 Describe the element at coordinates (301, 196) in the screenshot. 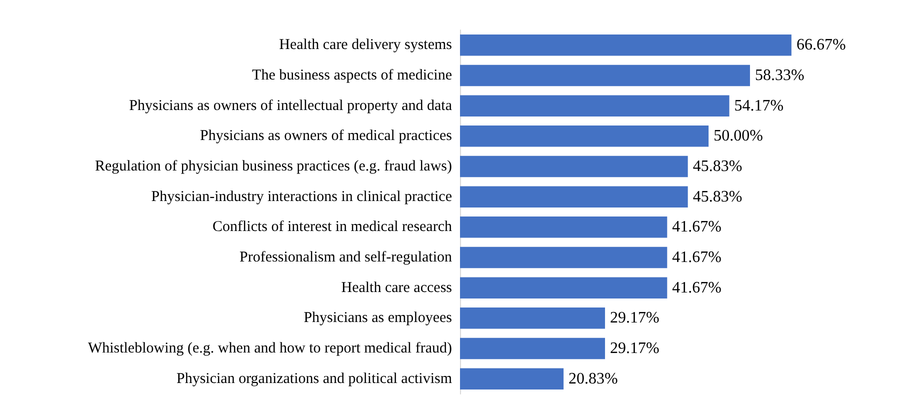

I see `y-tick-label: Physician-industry interactions in clinical practice` at that location.